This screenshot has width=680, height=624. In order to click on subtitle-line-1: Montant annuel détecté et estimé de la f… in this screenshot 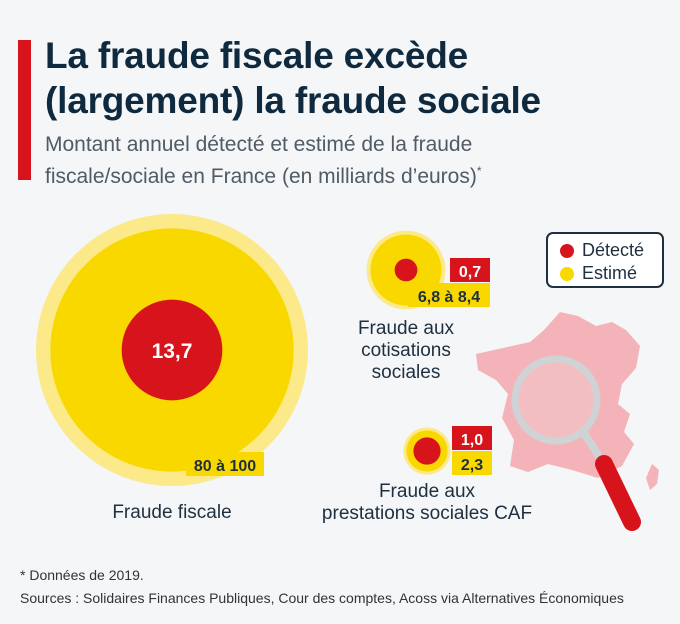, I will do `click(259, 144)`.